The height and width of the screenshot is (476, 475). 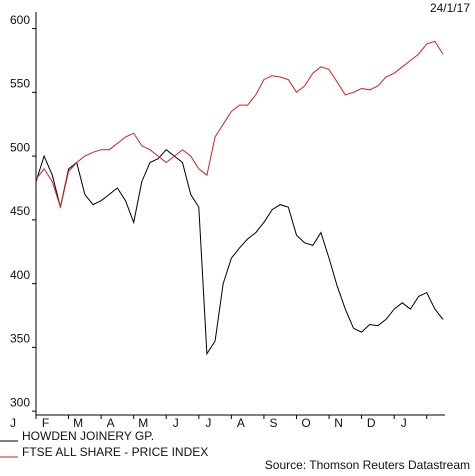 What do you see at coordinates (367, 465) in the screenshot?
I see `source: Source: Thomson Reuters Datastream` at bounding box center [367, 465].